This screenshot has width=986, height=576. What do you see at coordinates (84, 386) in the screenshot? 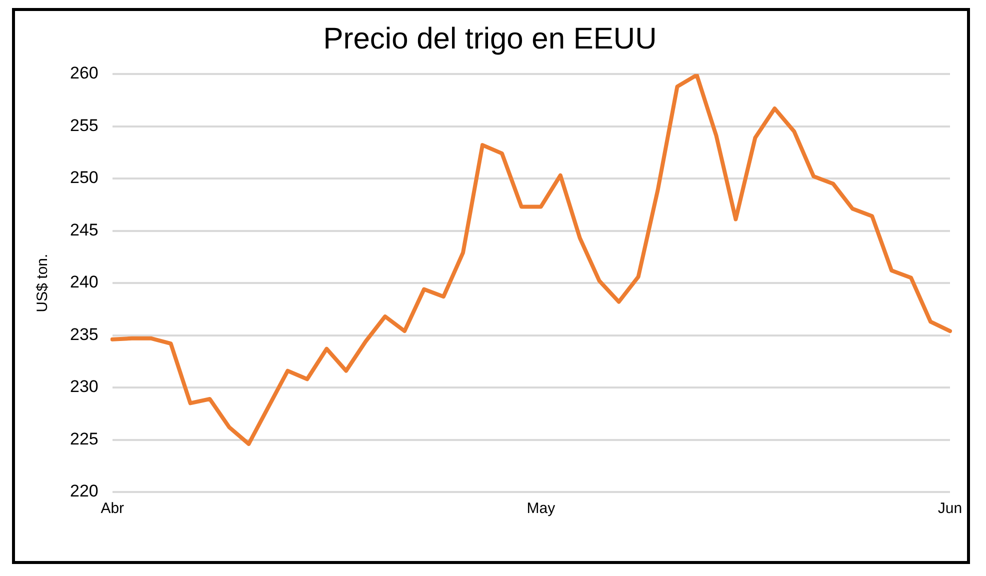
I see `y-tick-label: 230` at bounding box center [84, 386].